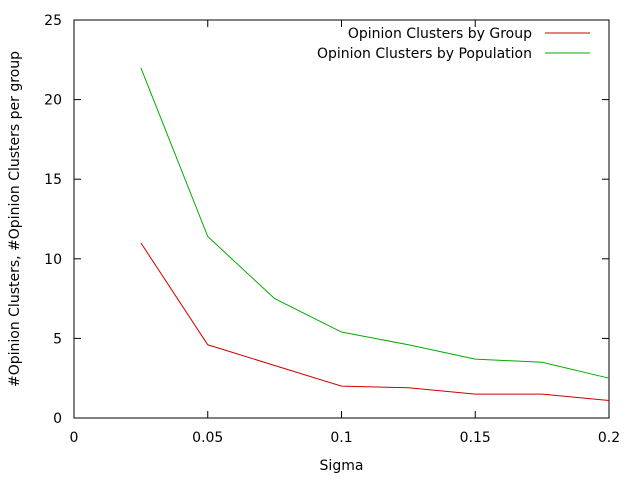  I want to click on y-tick-label: 15, so click(53, 180).